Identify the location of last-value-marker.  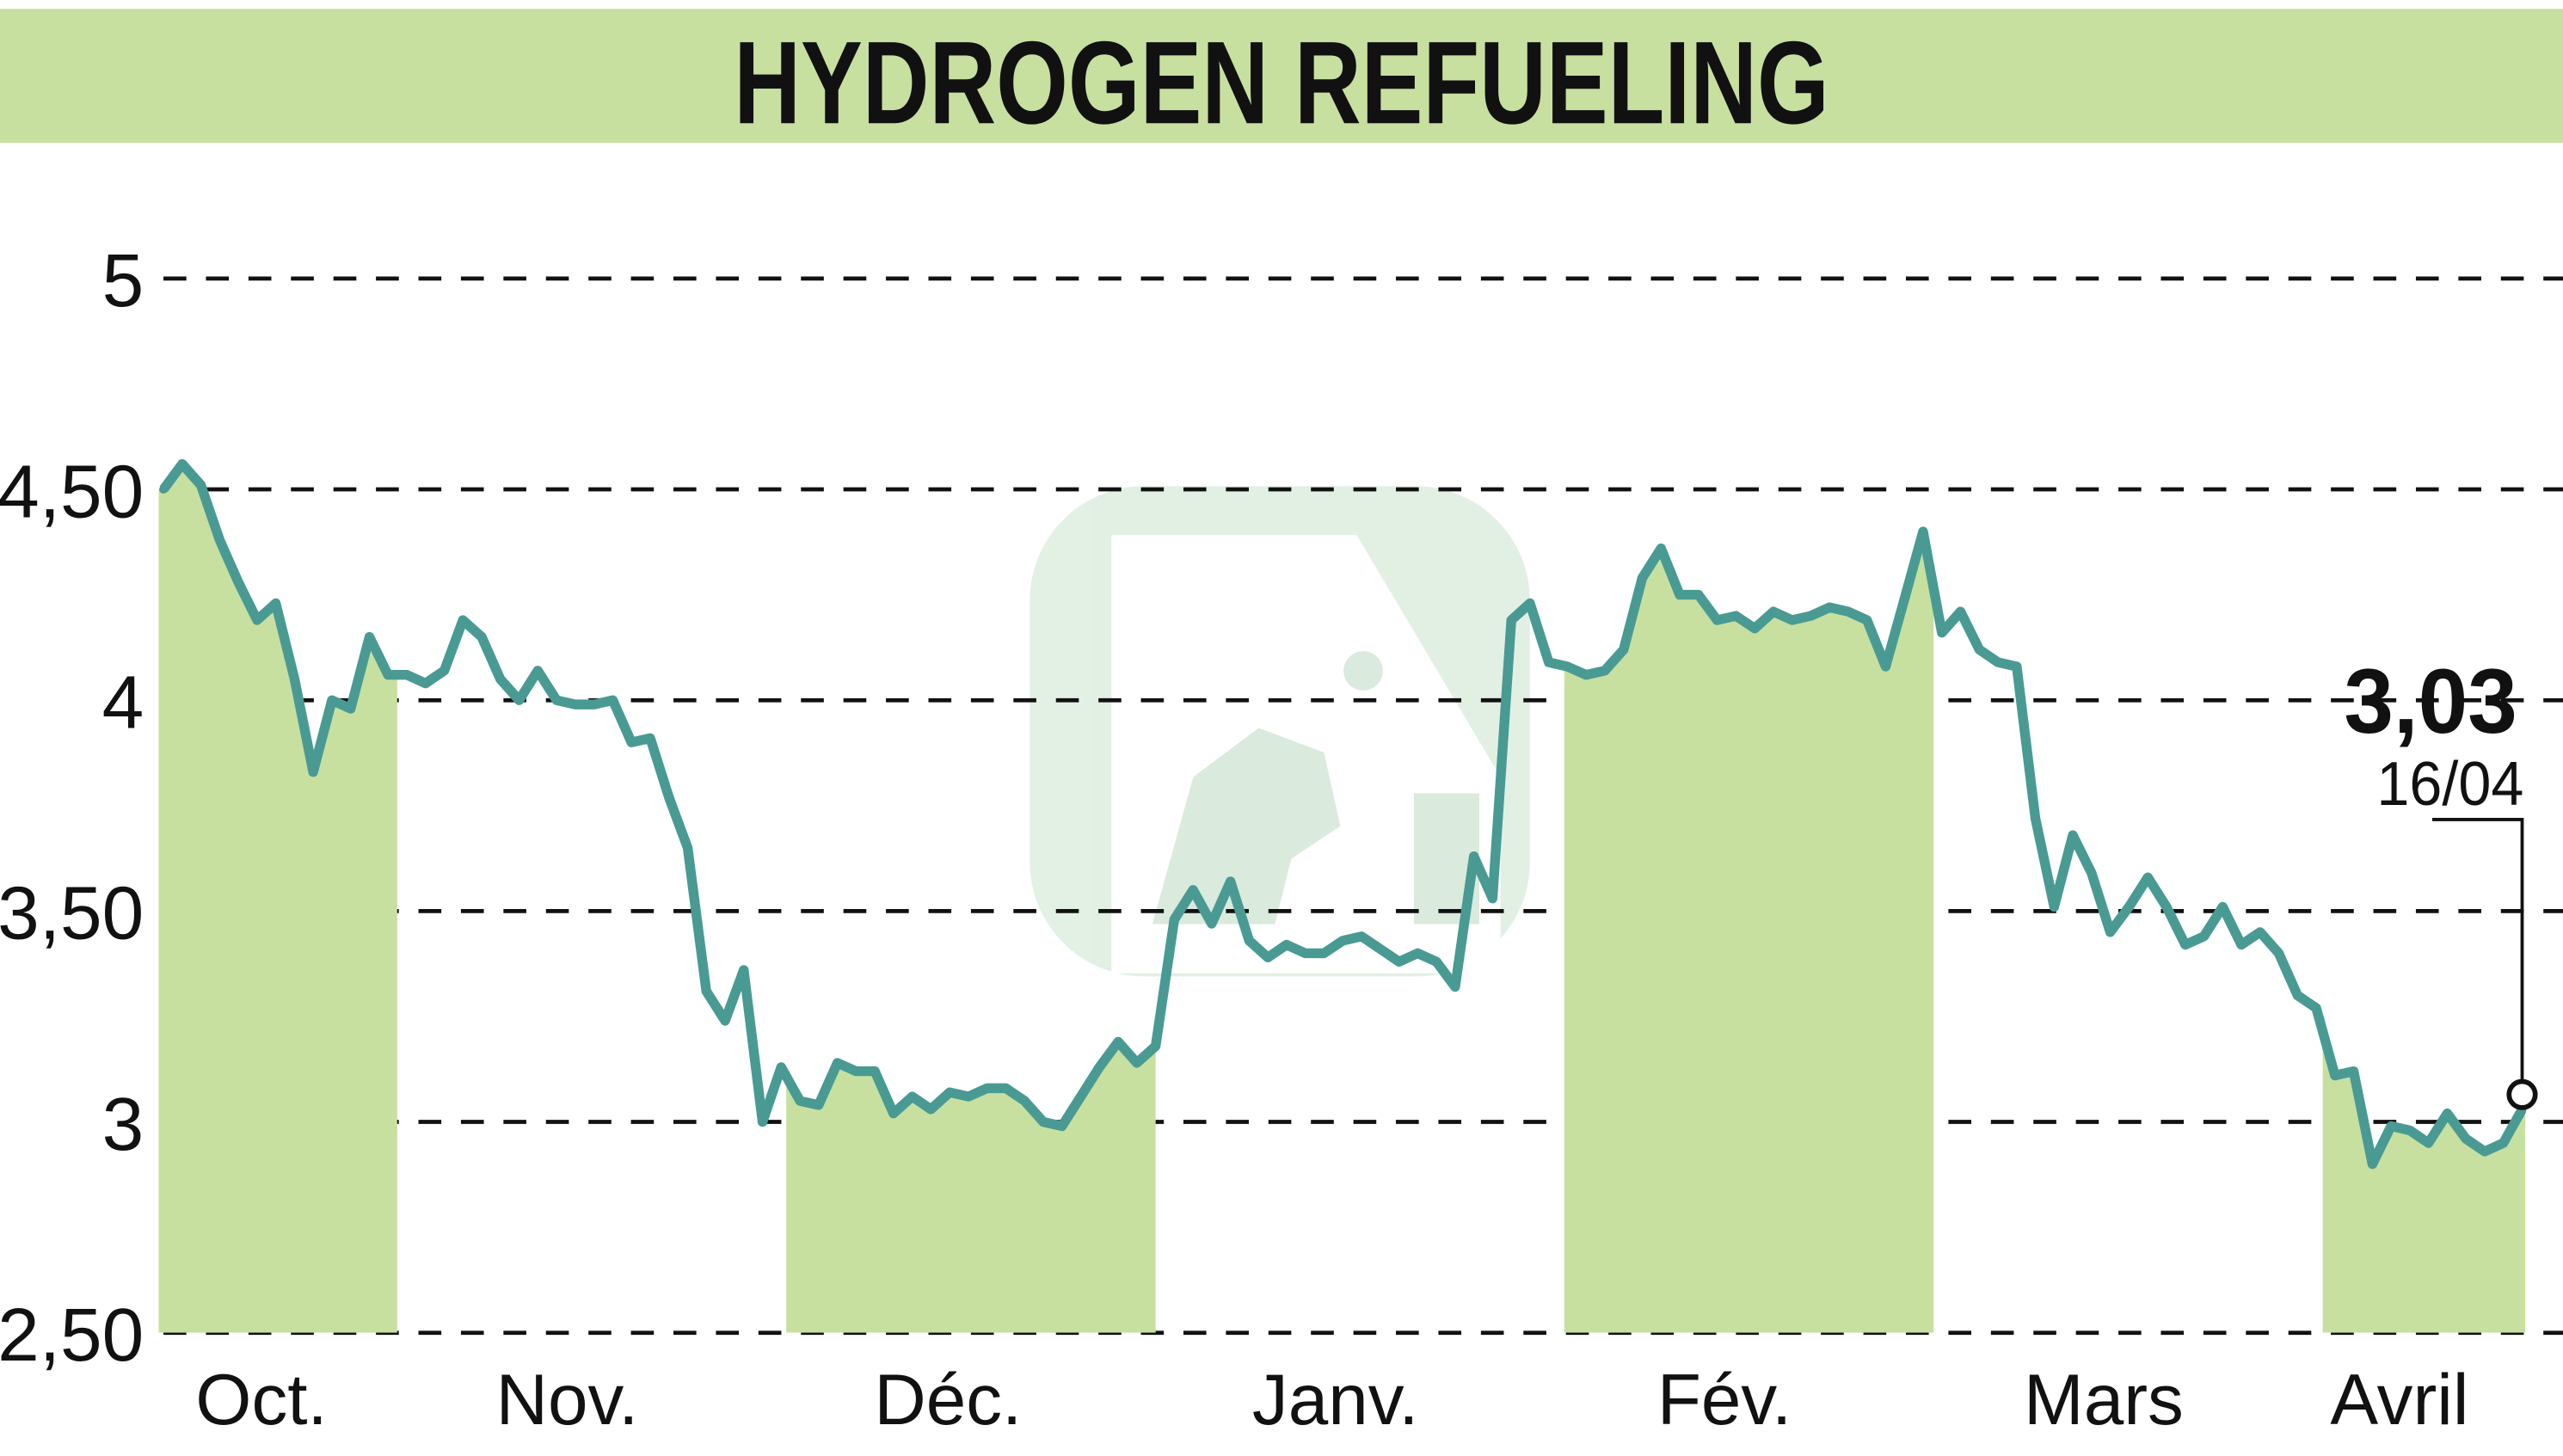
(2522, 1094).